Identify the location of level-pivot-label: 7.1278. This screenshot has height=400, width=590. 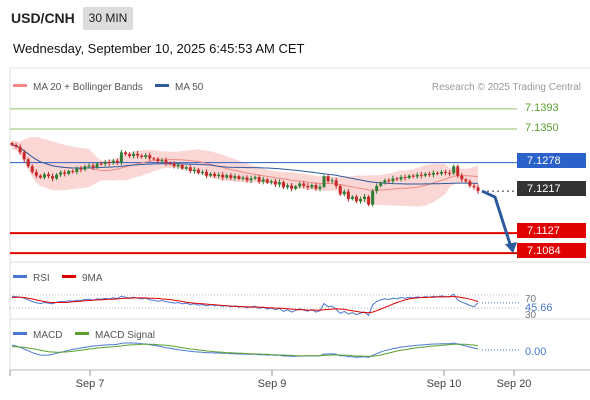
(544, 161).